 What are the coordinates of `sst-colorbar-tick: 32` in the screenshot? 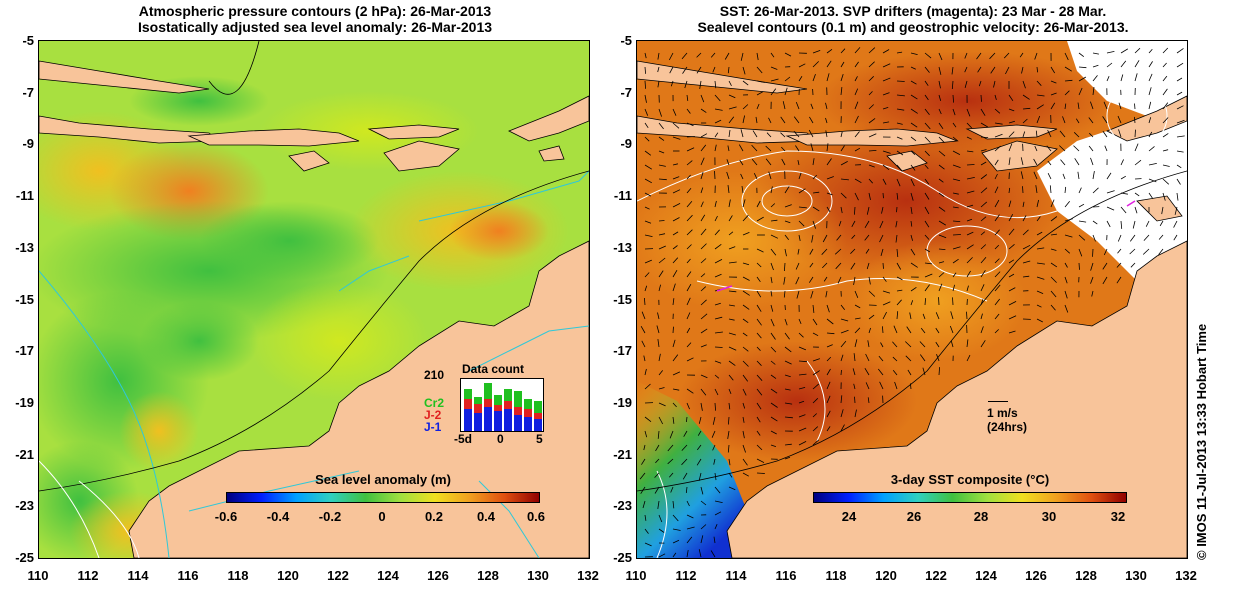 It's located at (1118, 516).